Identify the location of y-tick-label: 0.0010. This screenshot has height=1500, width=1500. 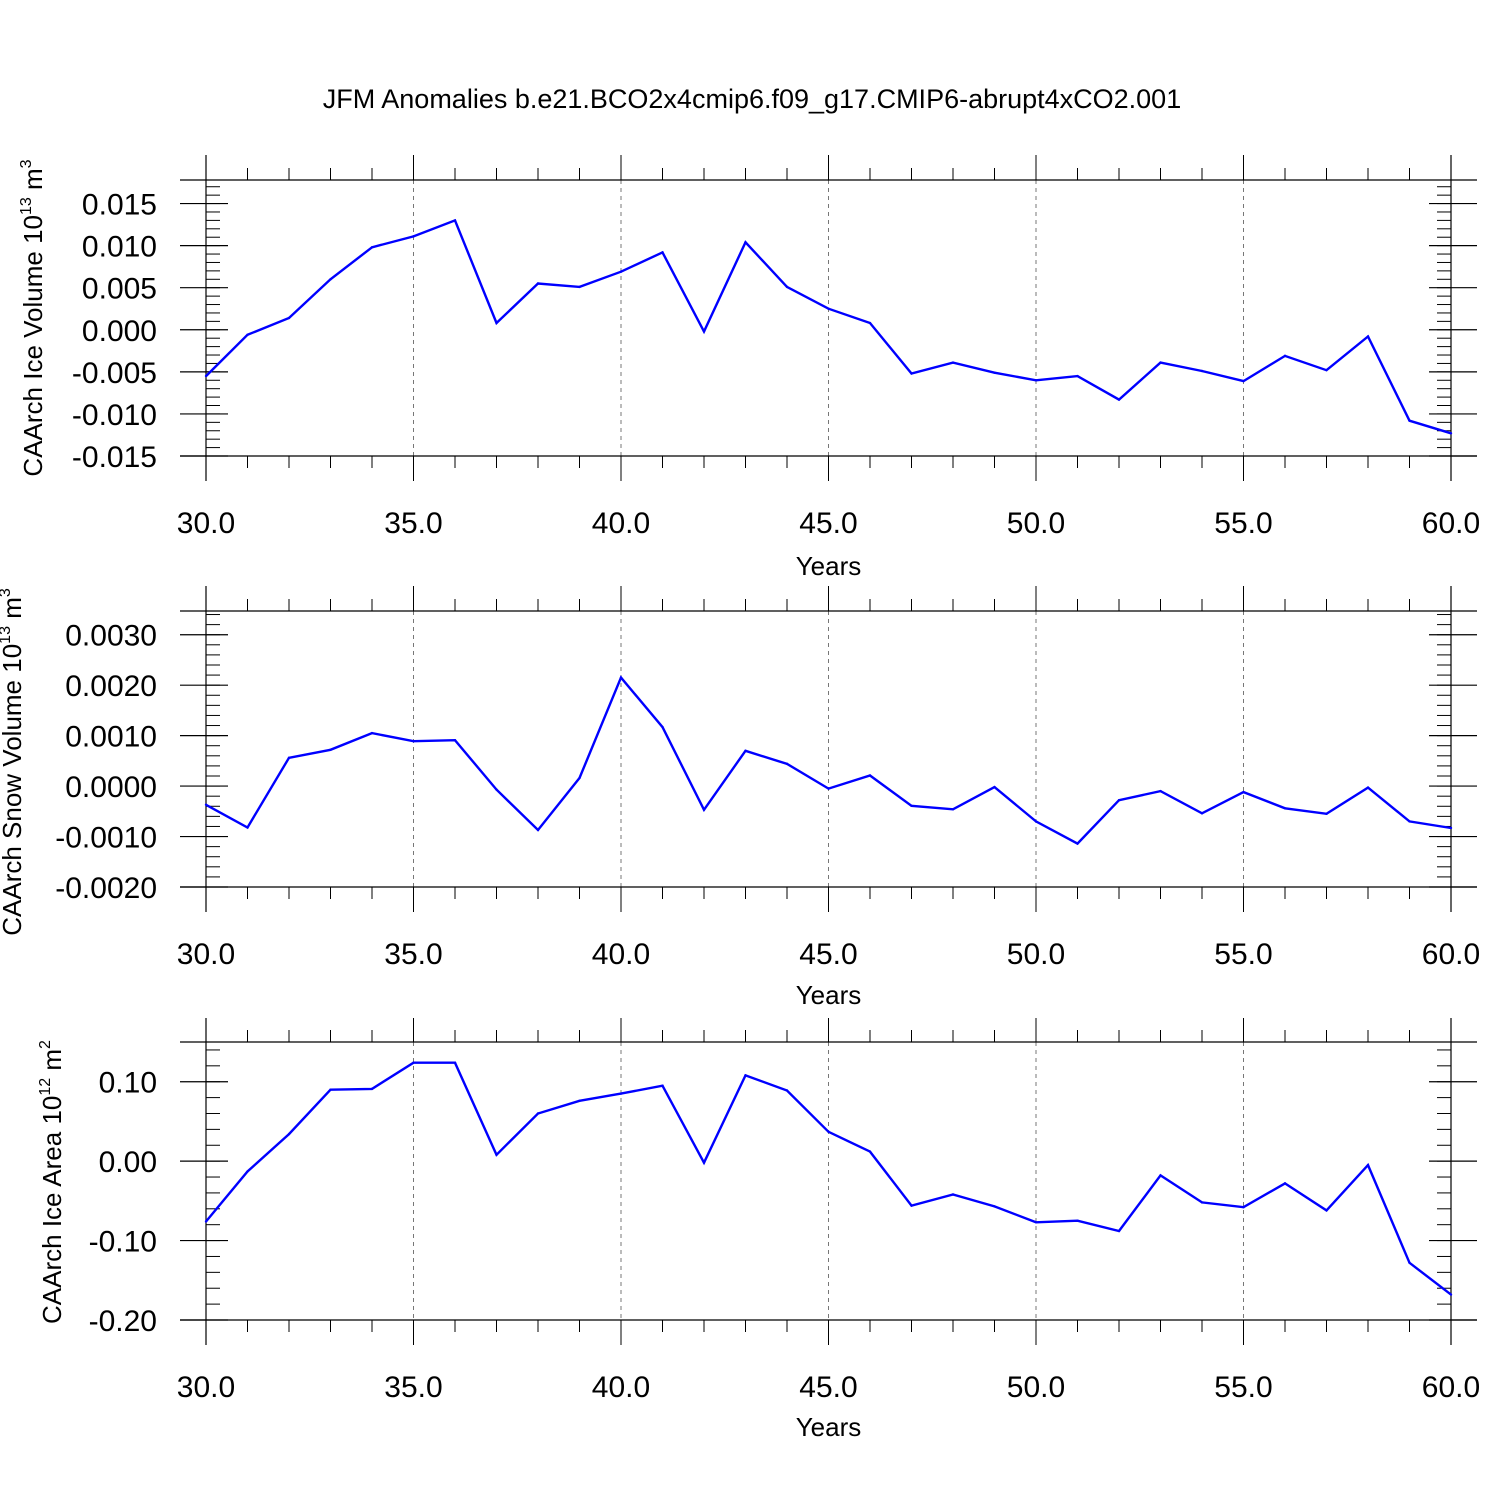
(111, 737).